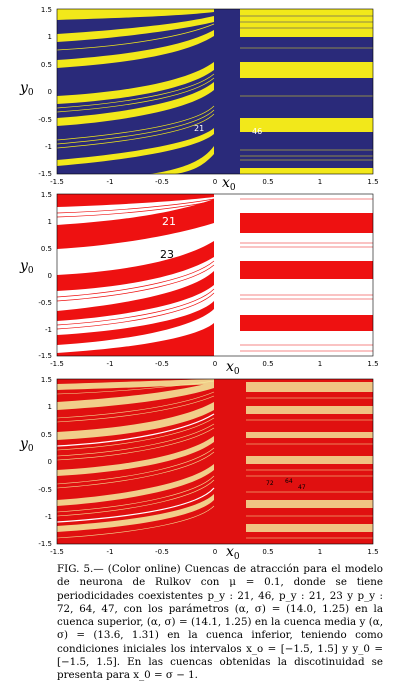  Describe the element at coordinates (257, 131) in the screenshot. I see `annotation-46: 46` at that location.